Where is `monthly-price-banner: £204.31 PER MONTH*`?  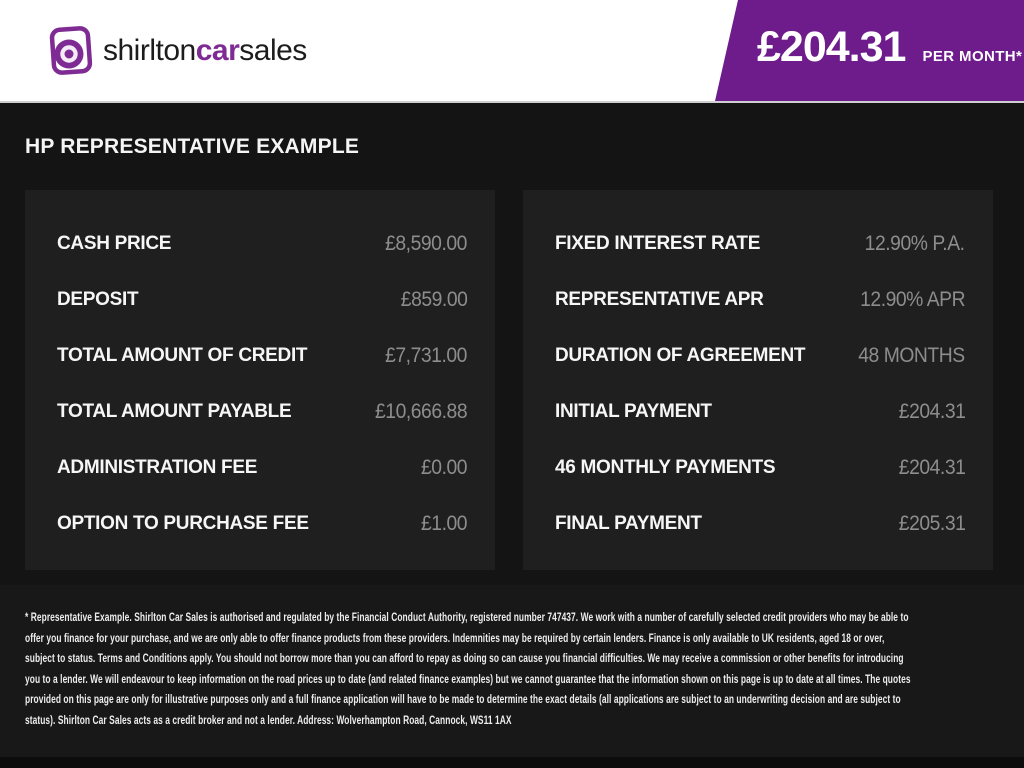 monthly-price-banner: £204.31 PER MONTH* is located at coordinates (869, 50).